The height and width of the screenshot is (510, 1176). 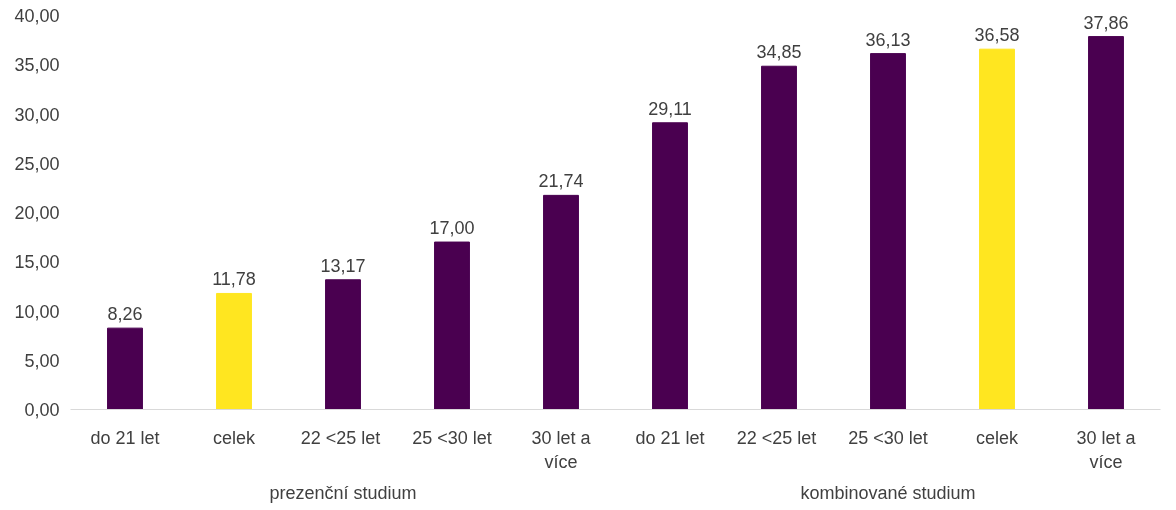 I want to click on y-tick-label: 0,00, so click(x=42, y=410).